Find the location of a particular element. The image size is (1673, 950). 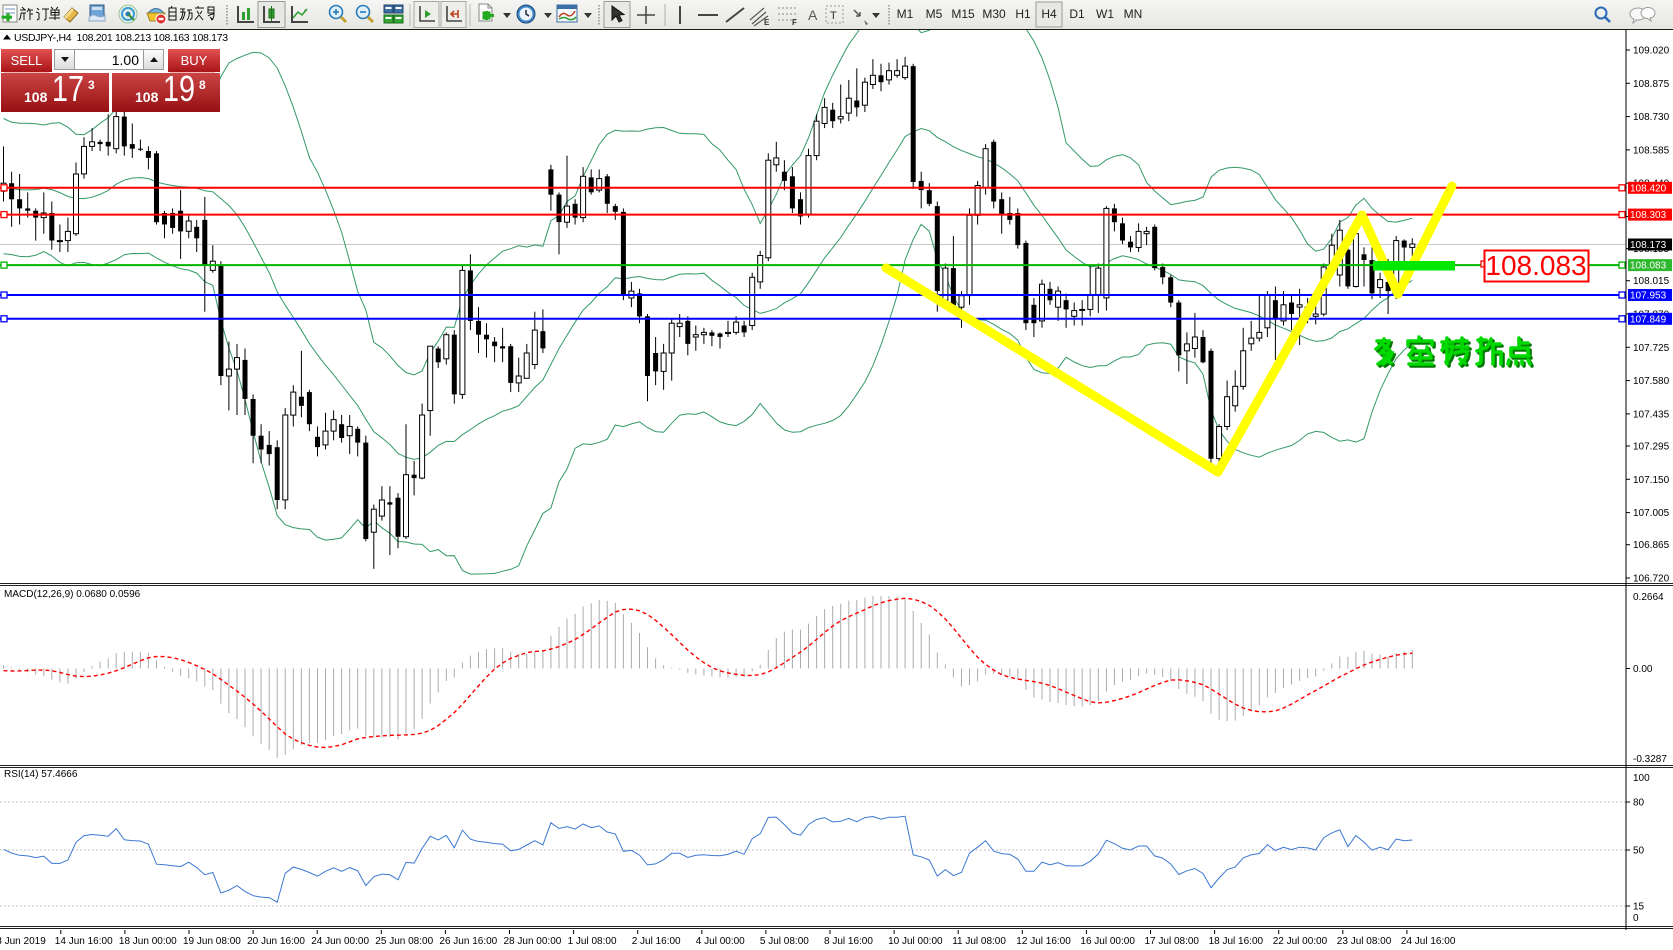

svg-text: H4 is located at coordinates (1049, 14).